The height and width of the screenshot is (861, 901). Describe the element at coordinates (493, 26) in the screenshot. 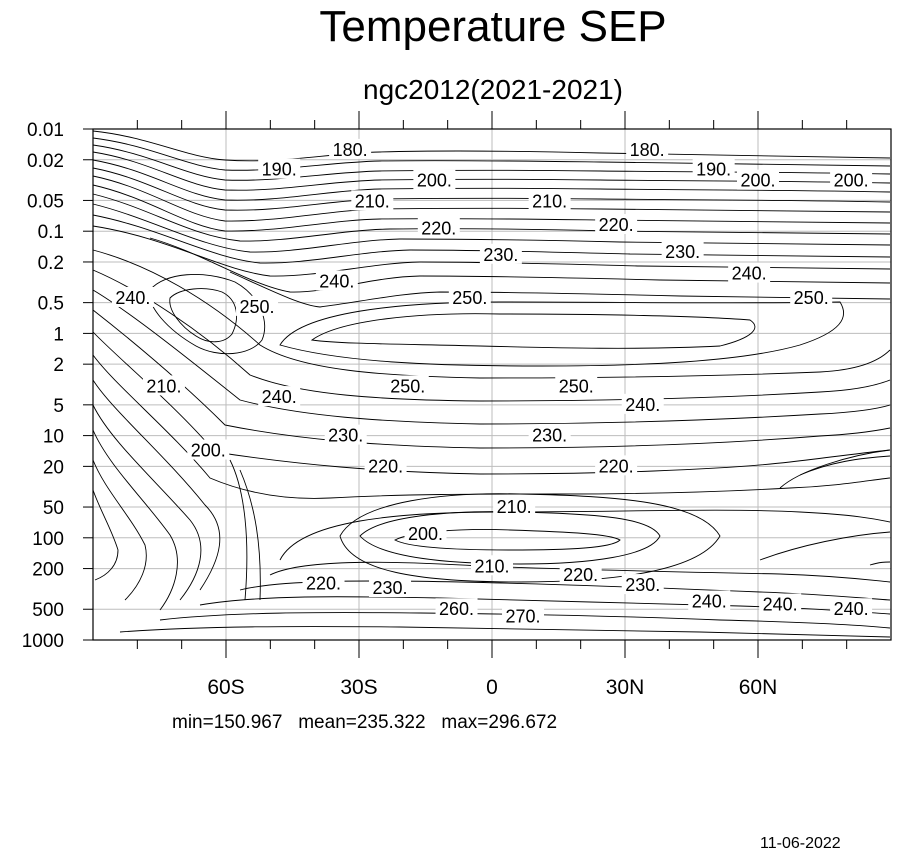

I see `chart-title: Temperature SEP` at that location.